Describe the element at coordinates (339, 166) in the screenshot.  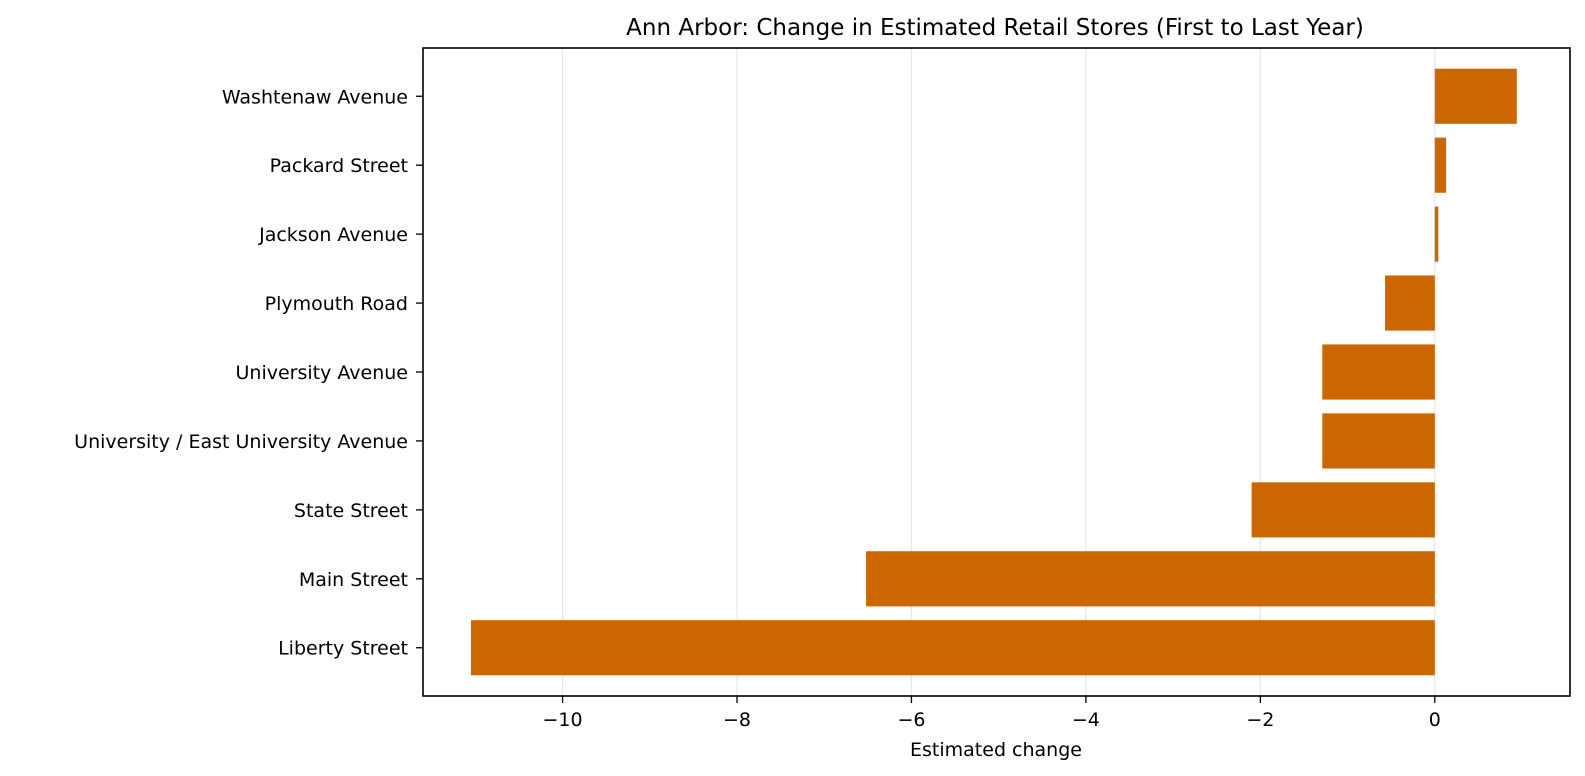
I see `y-tick-label: Packard Street` at that location.